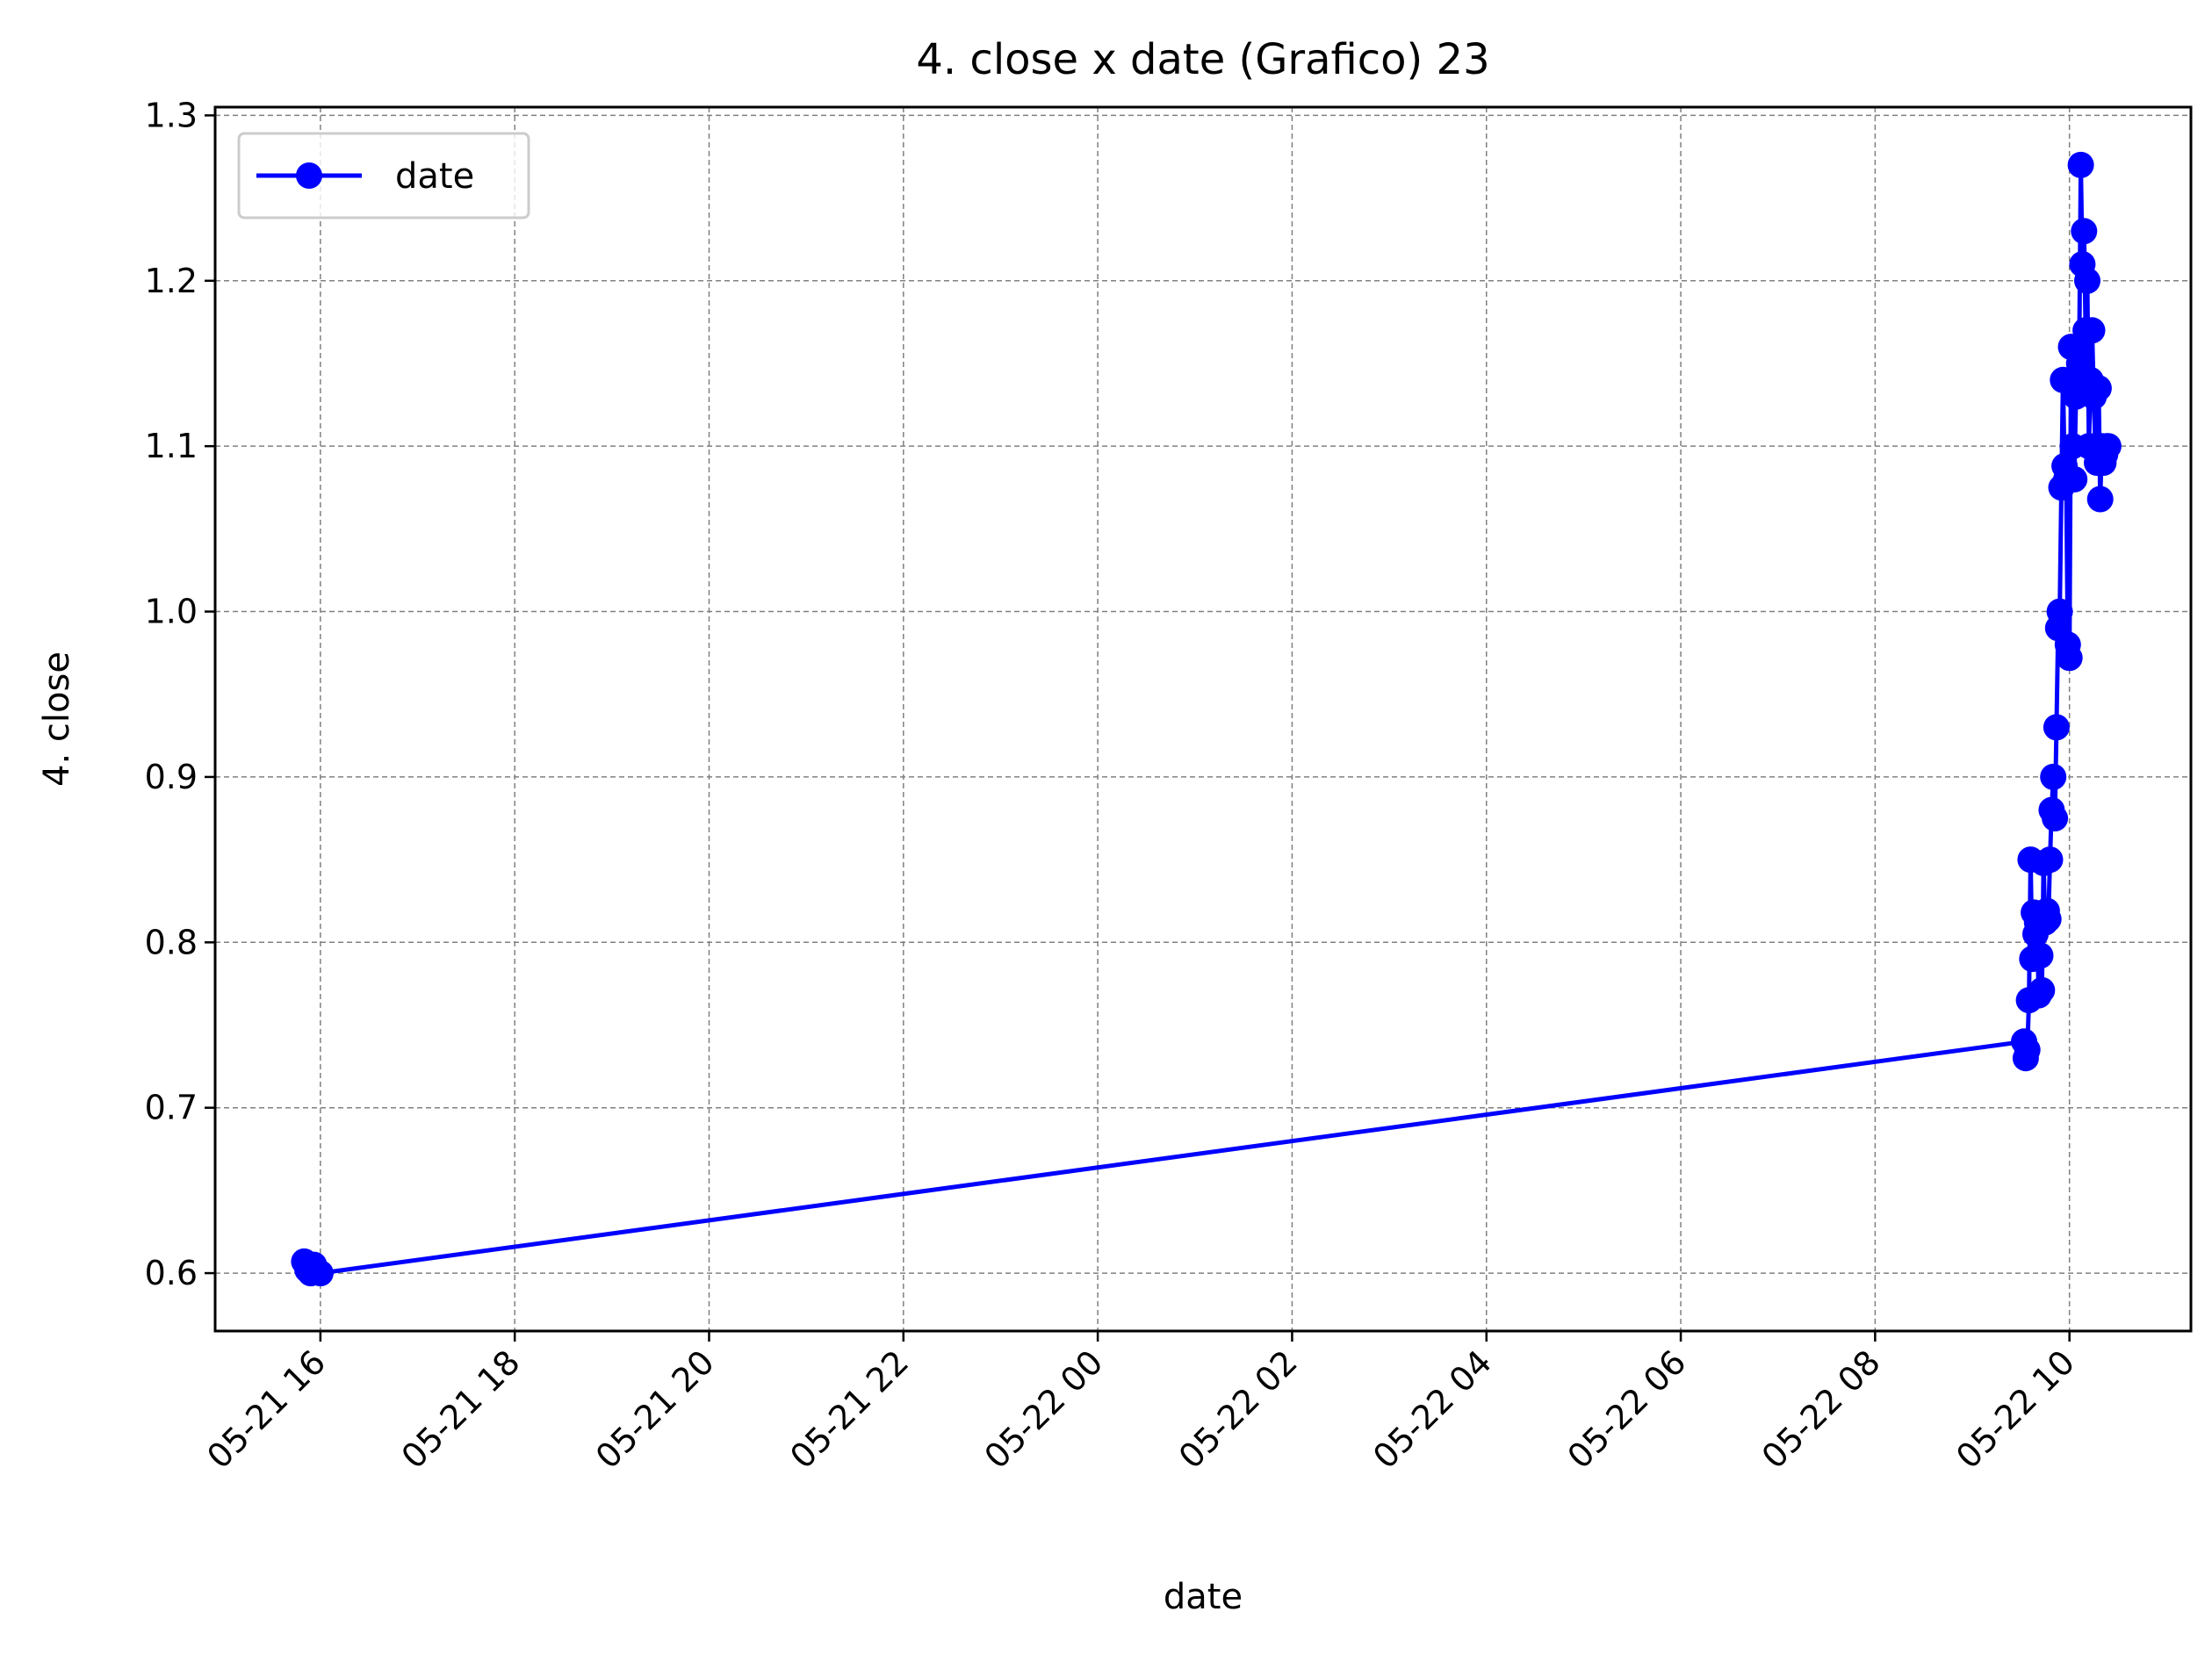  What do you see at coordinates (171, 612) in the screenshot?
I see `y-tick-label: 1.0` at bounding box center [171, 612].